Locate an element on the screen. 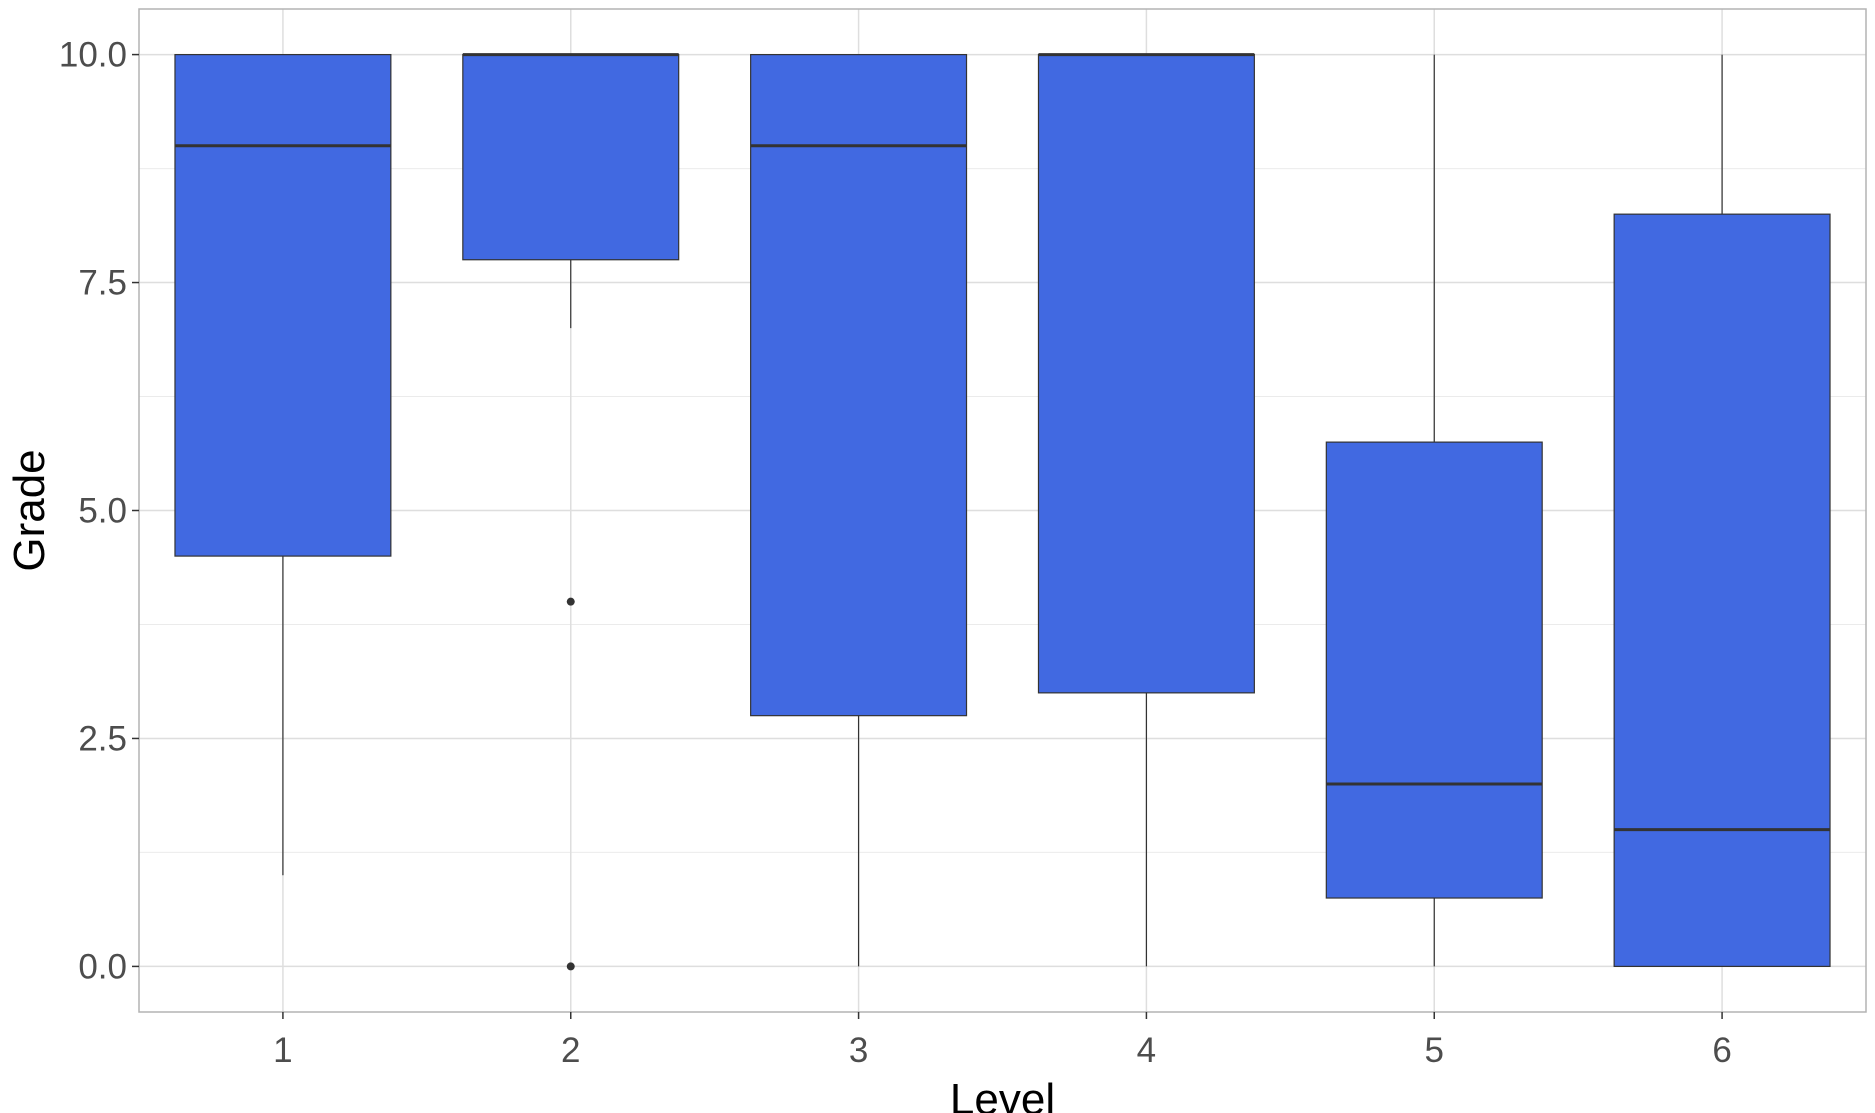 This screenshot has width=1875, height=1113. y-tick-label: 0.0 is located at coordinates (102, 966).